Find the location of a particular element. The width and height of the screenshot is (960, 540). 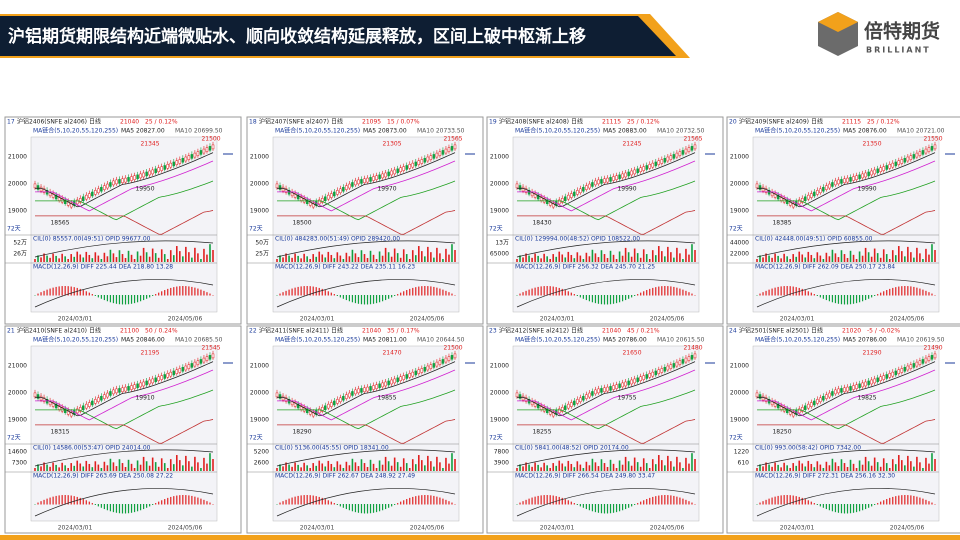

price: 21115 is located at coordinates (851, 122).